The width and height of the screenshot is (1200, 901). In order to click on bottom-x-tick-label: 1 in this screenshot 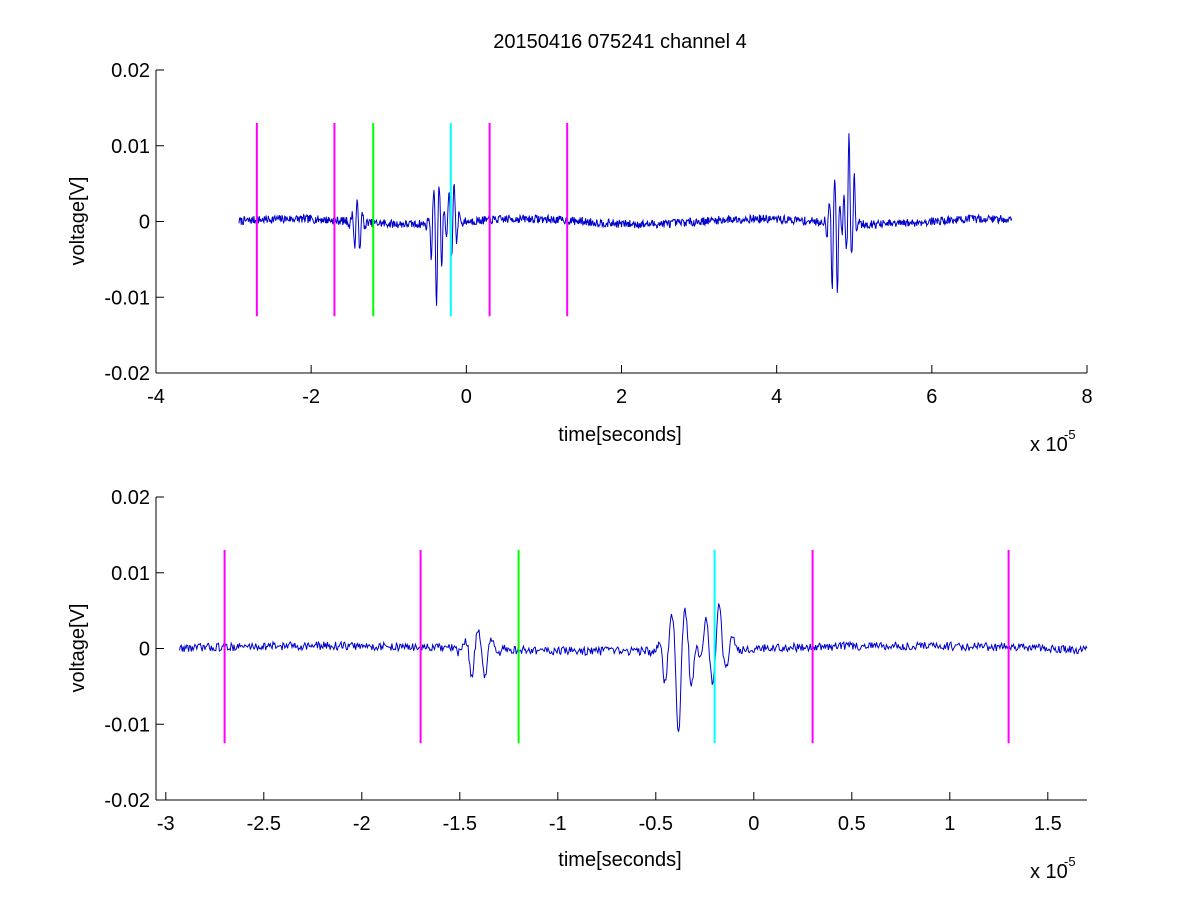, I will do `click(949, 824)`.